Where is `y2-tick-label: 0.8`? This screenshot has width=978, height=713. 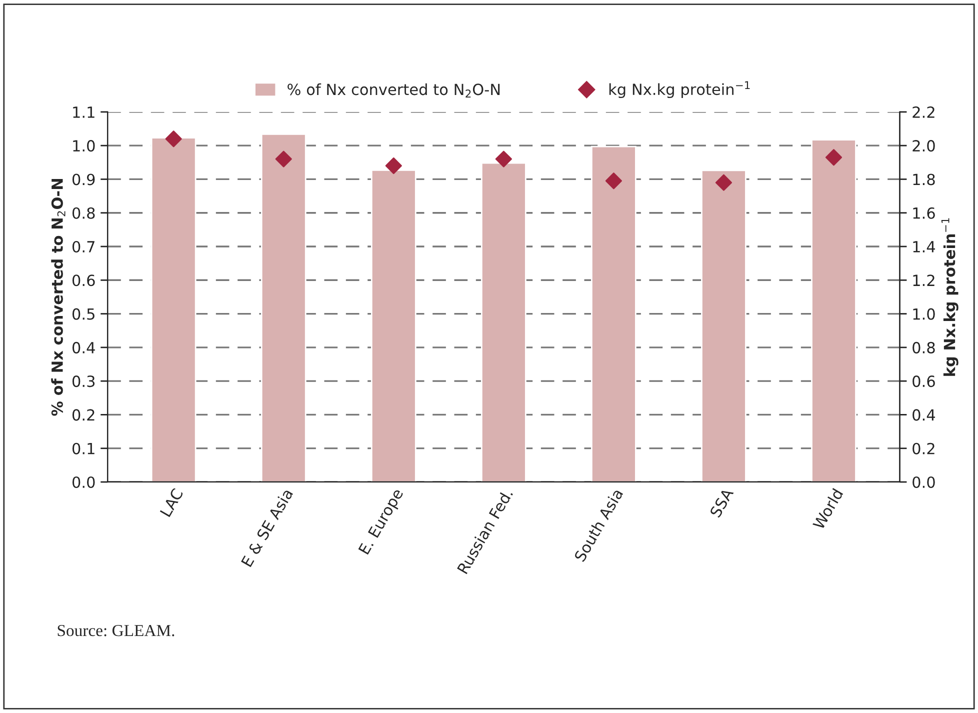 y2-tick-label: 0.8 is located at coordinates (923, 348).